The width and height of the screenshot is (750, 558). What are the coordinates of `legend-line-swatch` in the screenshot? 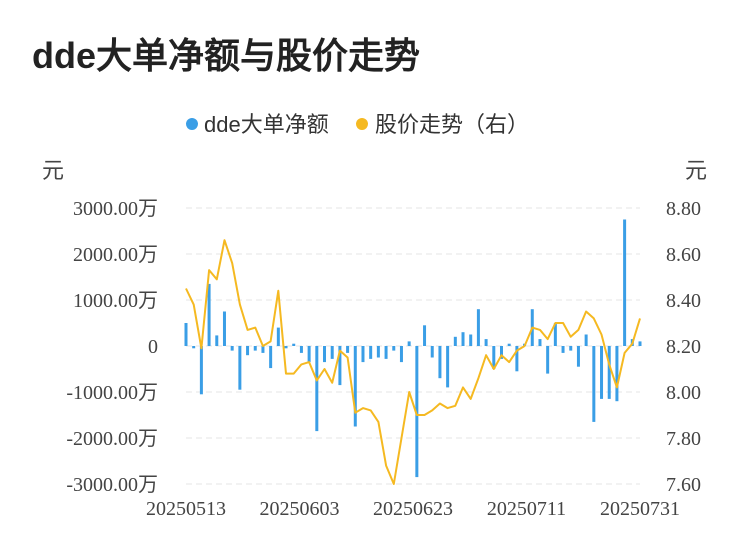 It's located at (362, 124).